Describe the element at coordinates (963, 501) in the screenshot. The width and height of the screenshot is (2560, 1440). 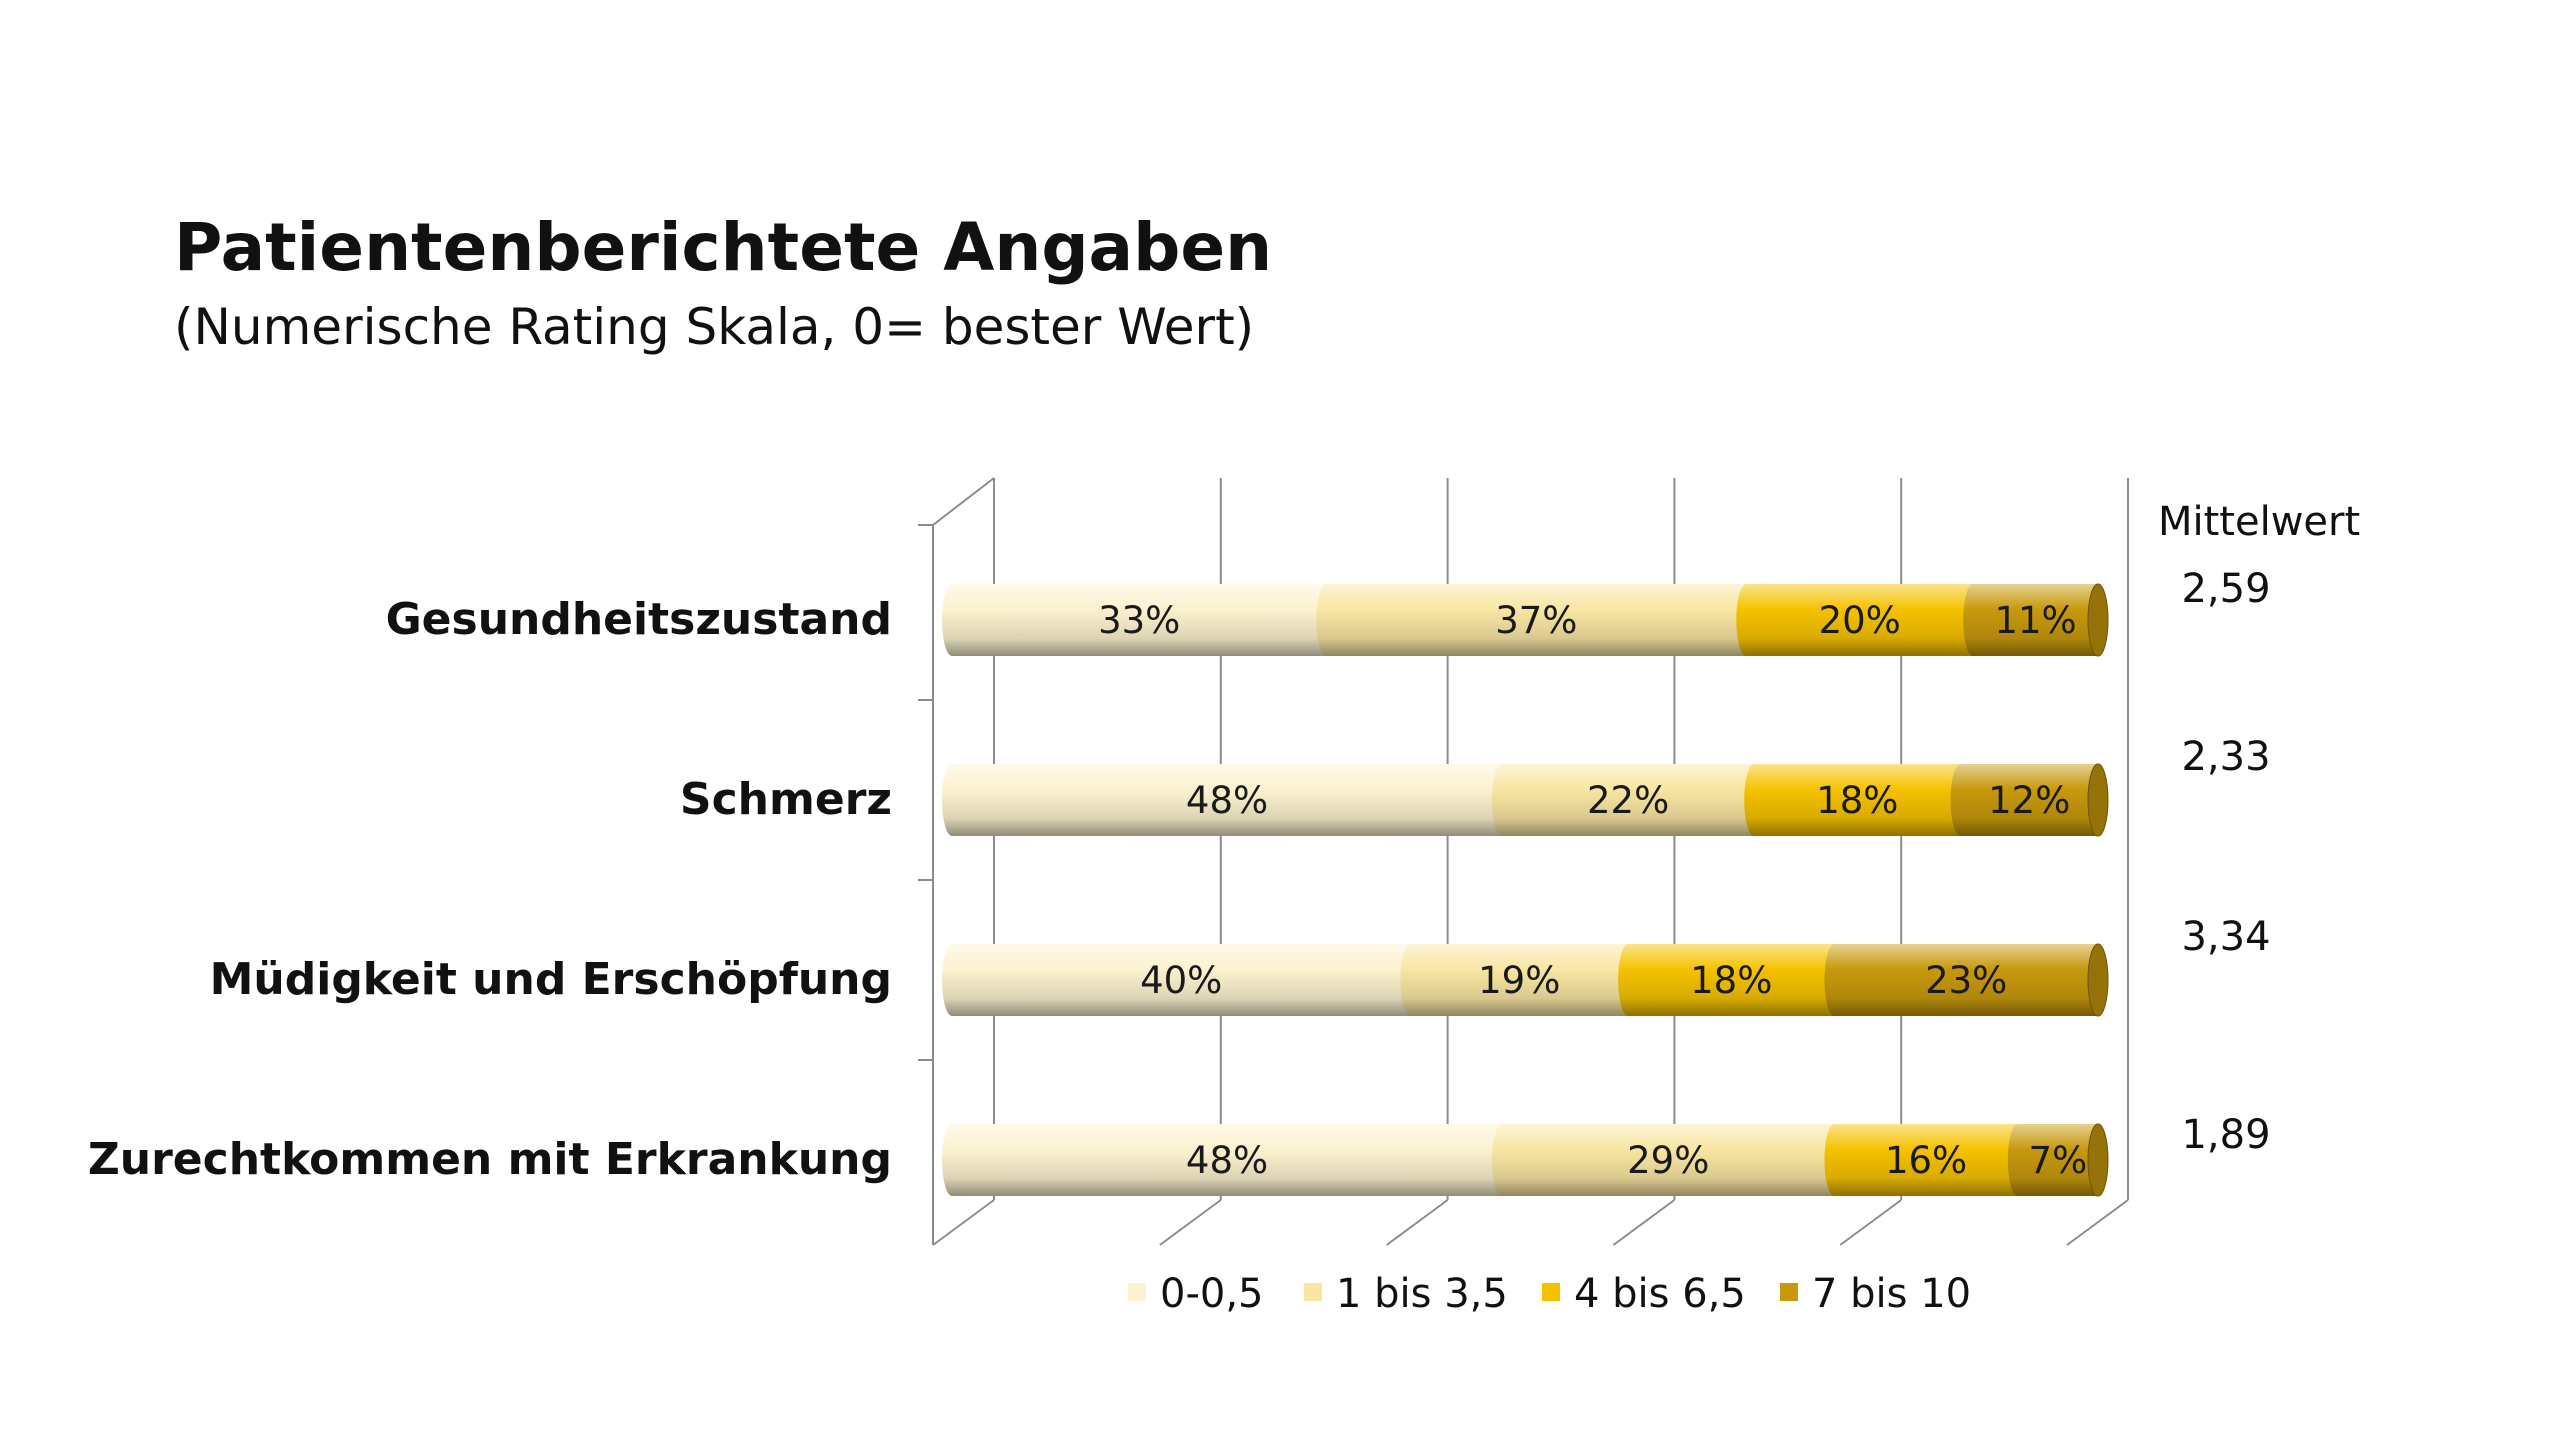
I see `back-wall-top-edge` at that location.